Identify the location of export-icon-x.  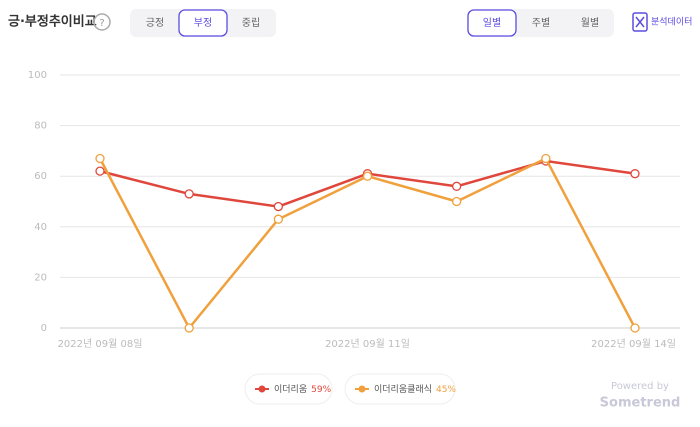
(640, 22).